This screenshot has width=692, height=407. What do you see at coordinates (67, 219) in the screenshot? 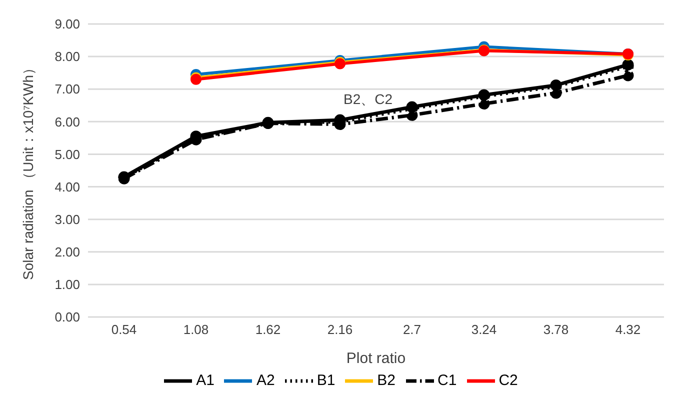
I see `y-tick-label: 3.00` at bounding box center [67, 219].